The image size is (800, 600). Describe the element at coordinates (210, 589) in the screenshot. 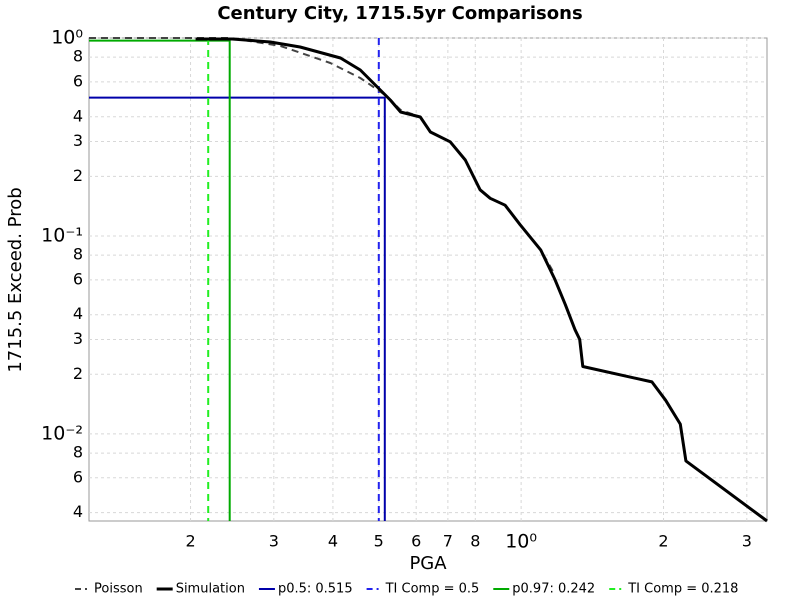

I see `legend-label: Simulation` at that location.